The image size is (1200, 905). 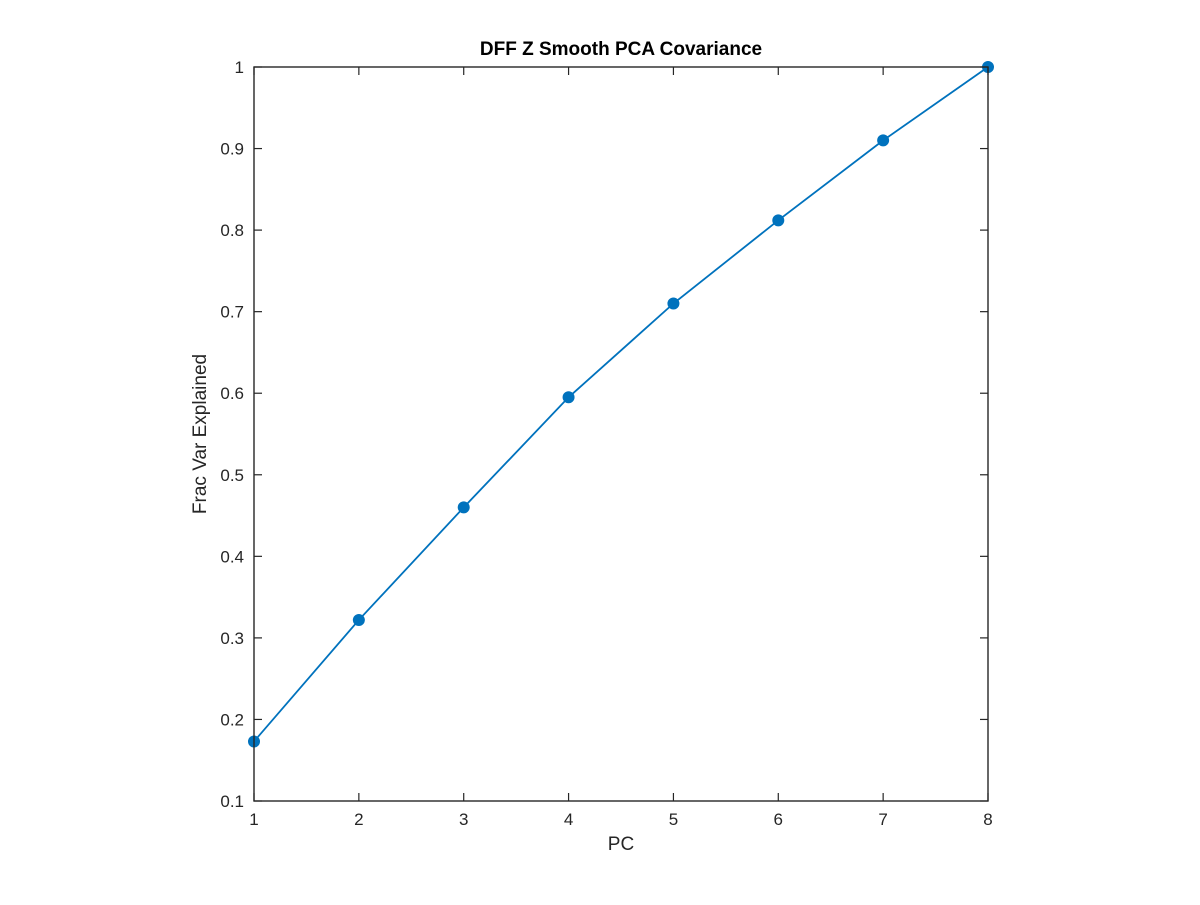 What do you see at coordinates (232, 230) in the screenshot?
I see `y-tick-label: 0.8` at bounding box center [232, 230].